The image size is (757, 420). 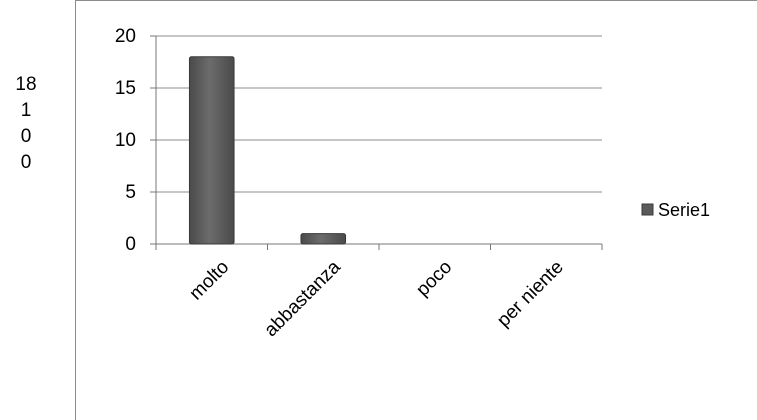 I want to click on side-value: 1, so click(x=26, y=110).